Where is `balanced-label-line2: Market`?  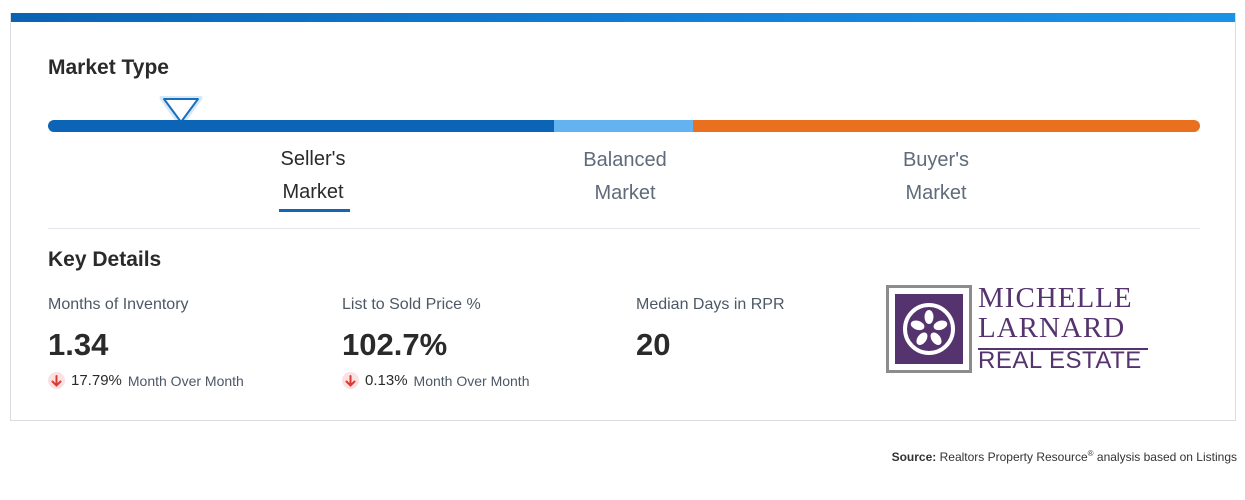
balanced-label-line2: Market is located at coordinates (625, 193).